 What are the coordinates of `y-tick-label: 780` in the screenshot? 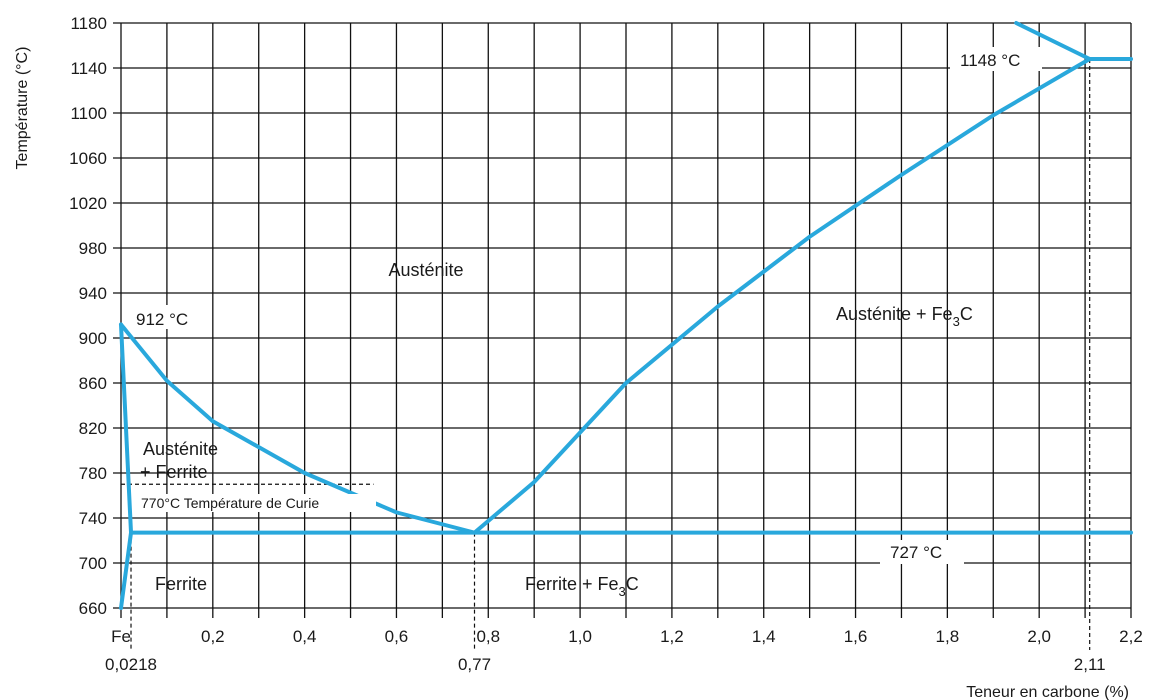 It's located at (93, 473).